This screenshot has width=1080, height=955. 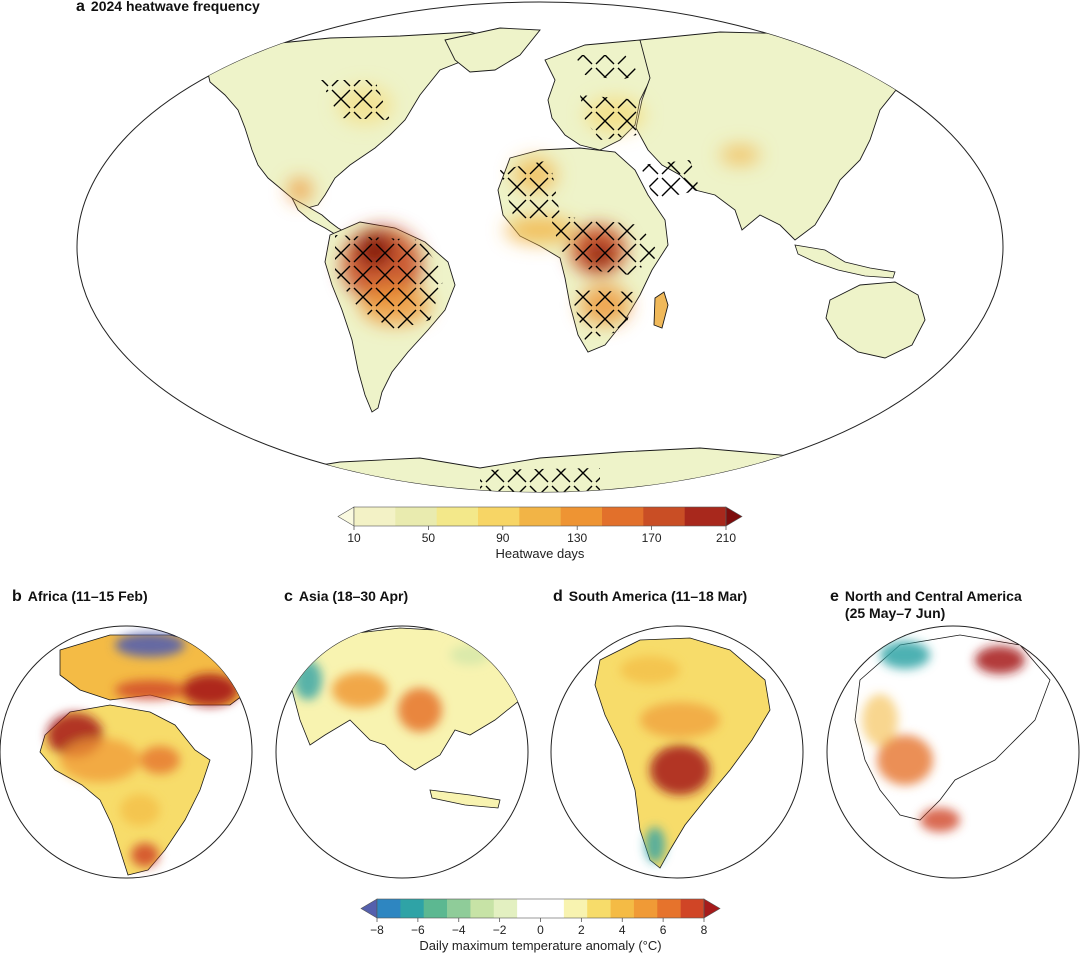 What do you see at coordinates (418, 930) in the screenshot?
I see `colorbar-tick-label: −6` at bounding box center [418, 930].